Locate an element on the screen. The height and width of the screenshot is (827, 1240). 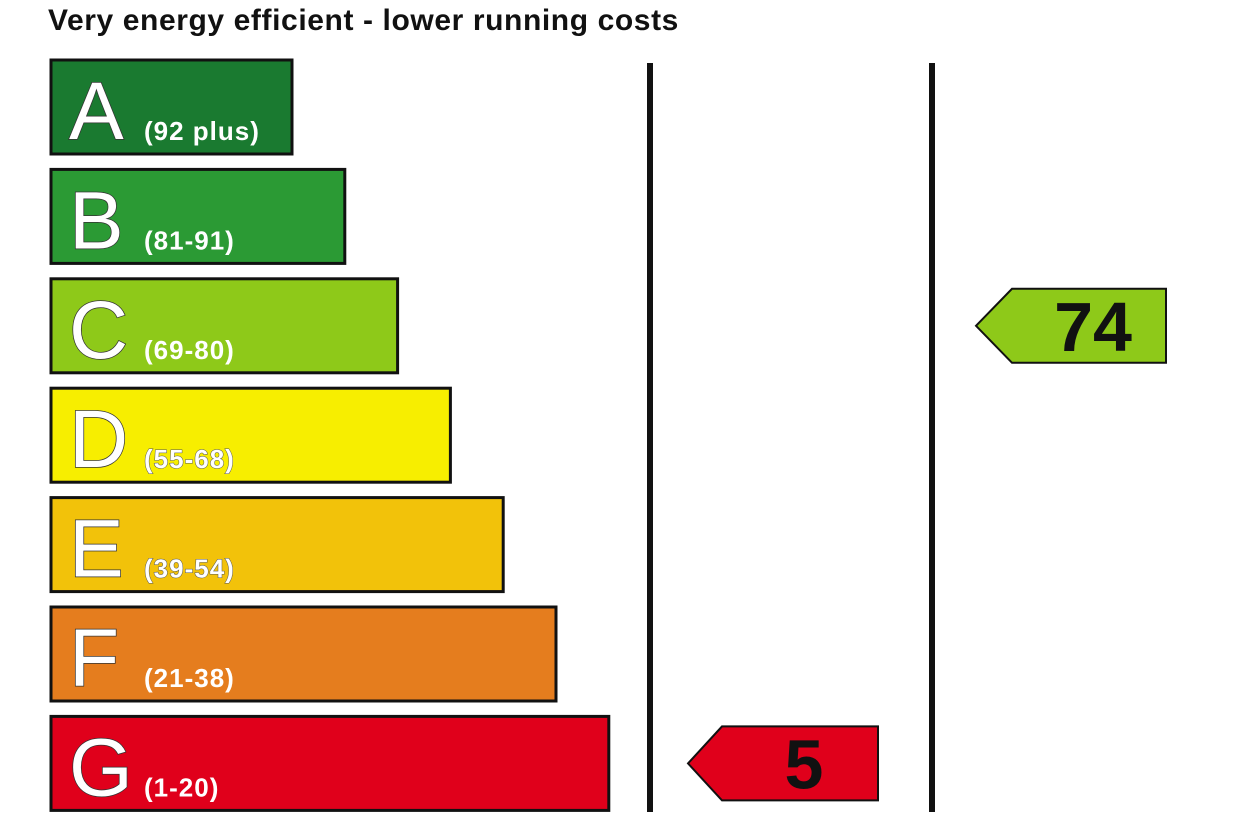
band-d-letter: D is located at coordinates (98, 439).